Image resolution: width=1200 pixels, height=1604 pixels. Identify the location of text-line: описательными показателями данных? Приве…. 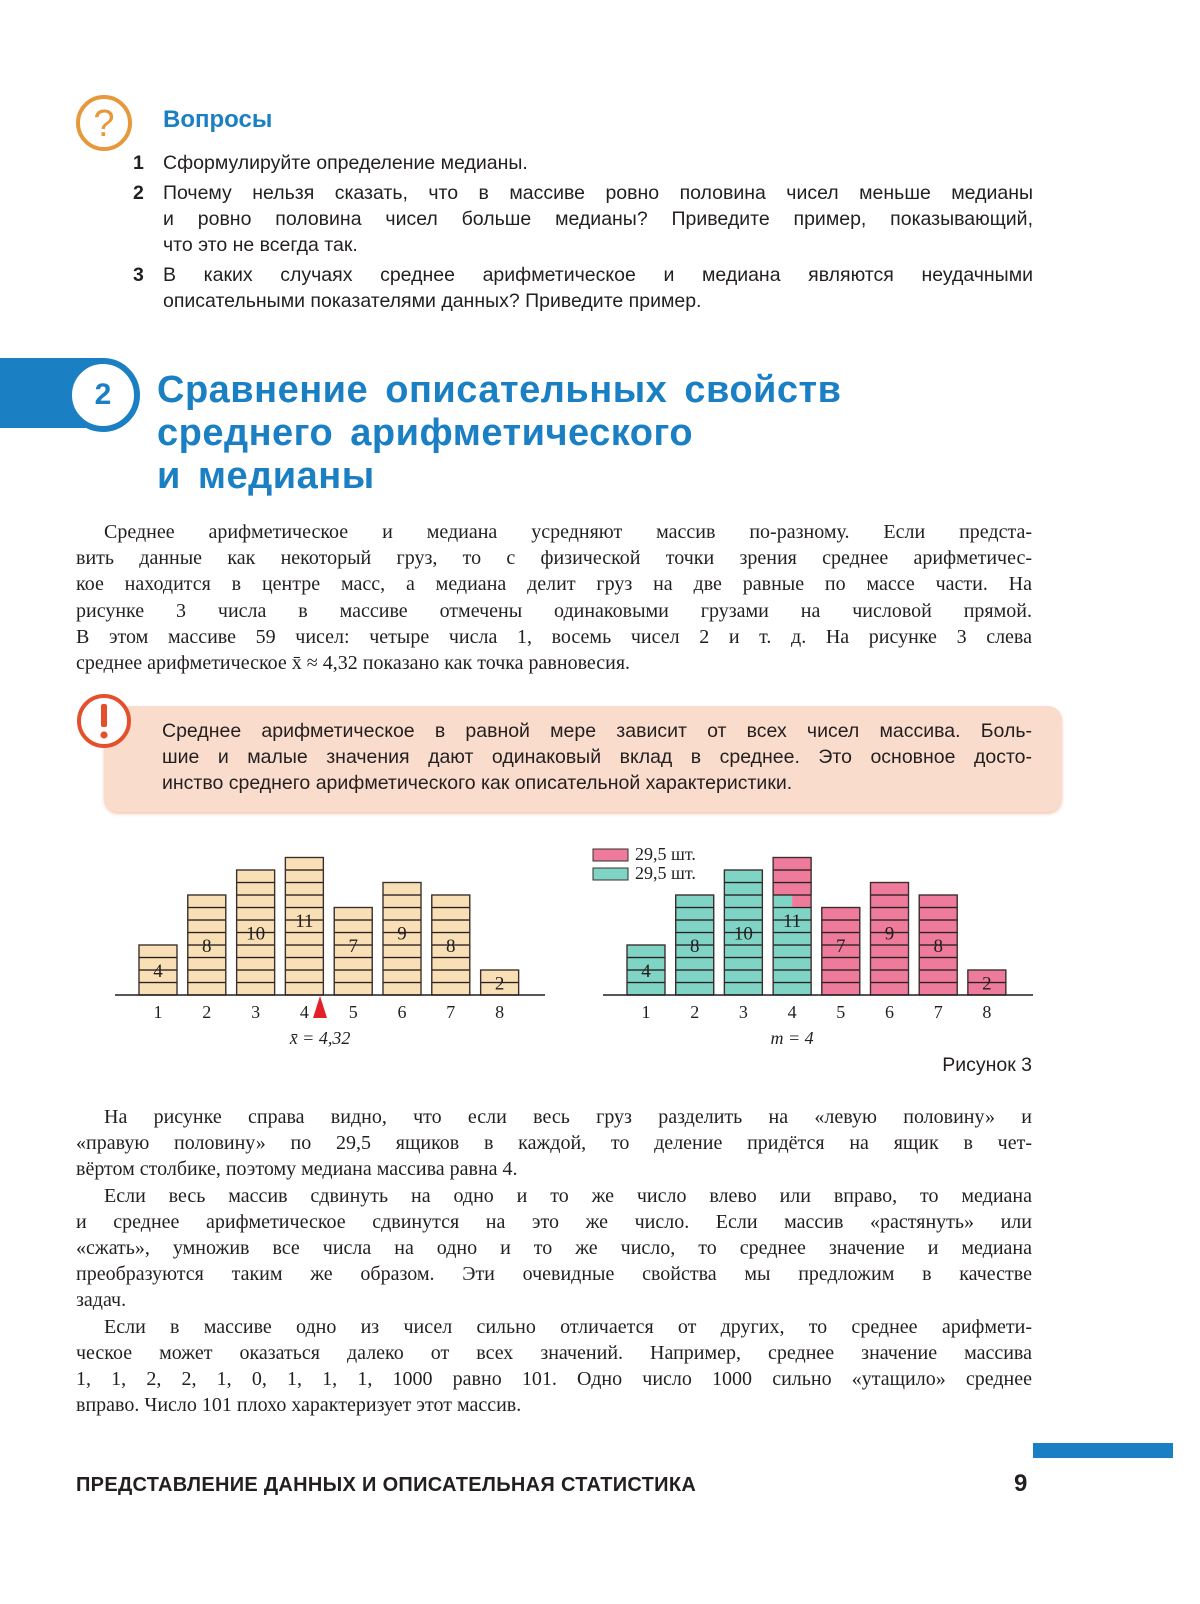
(432, 301).